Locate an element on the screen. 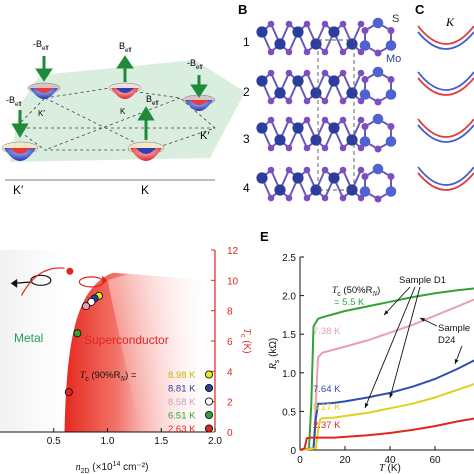 The width and height of the screenshot is (474, 474). valley-cone-kp-bottom is located at coordinates (20, 151).